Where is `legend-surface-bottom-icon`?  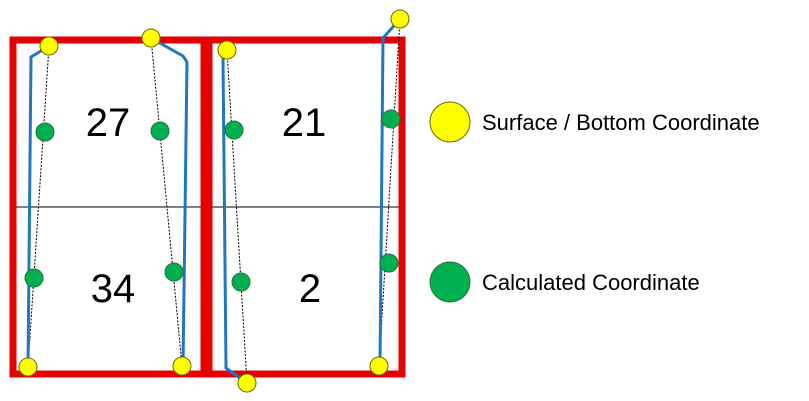
legend-surface-bottom-icon is located at coordinates (450, 122).